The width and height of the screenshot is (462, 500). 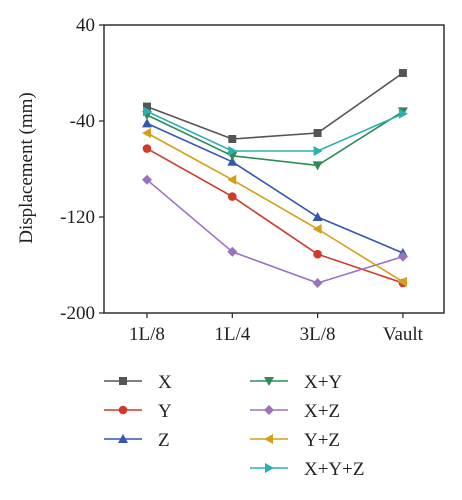 I want to click on y-axis-title: Displacement (mm), so click(x=26, y=167).